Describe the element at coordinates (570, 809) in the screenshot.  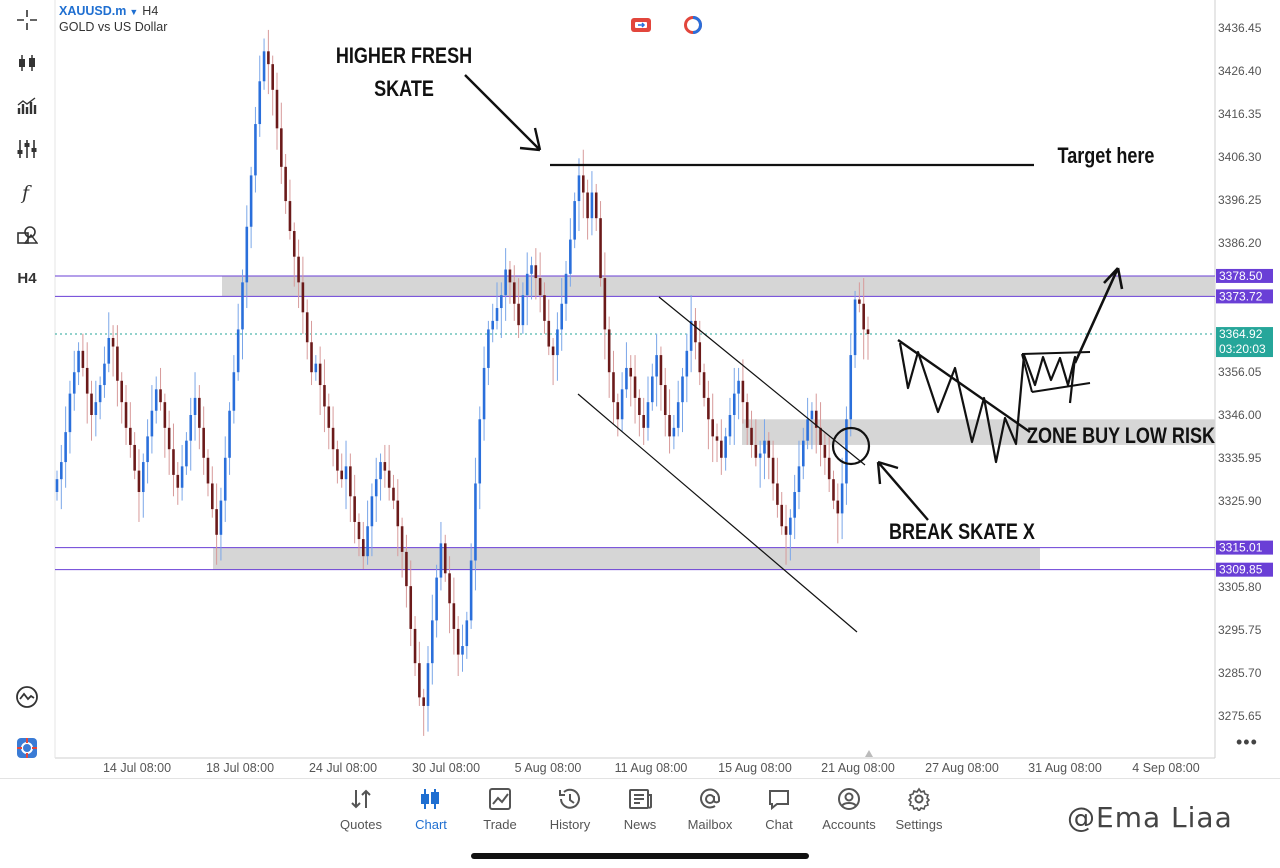
I see `nav-history: History` at that location.